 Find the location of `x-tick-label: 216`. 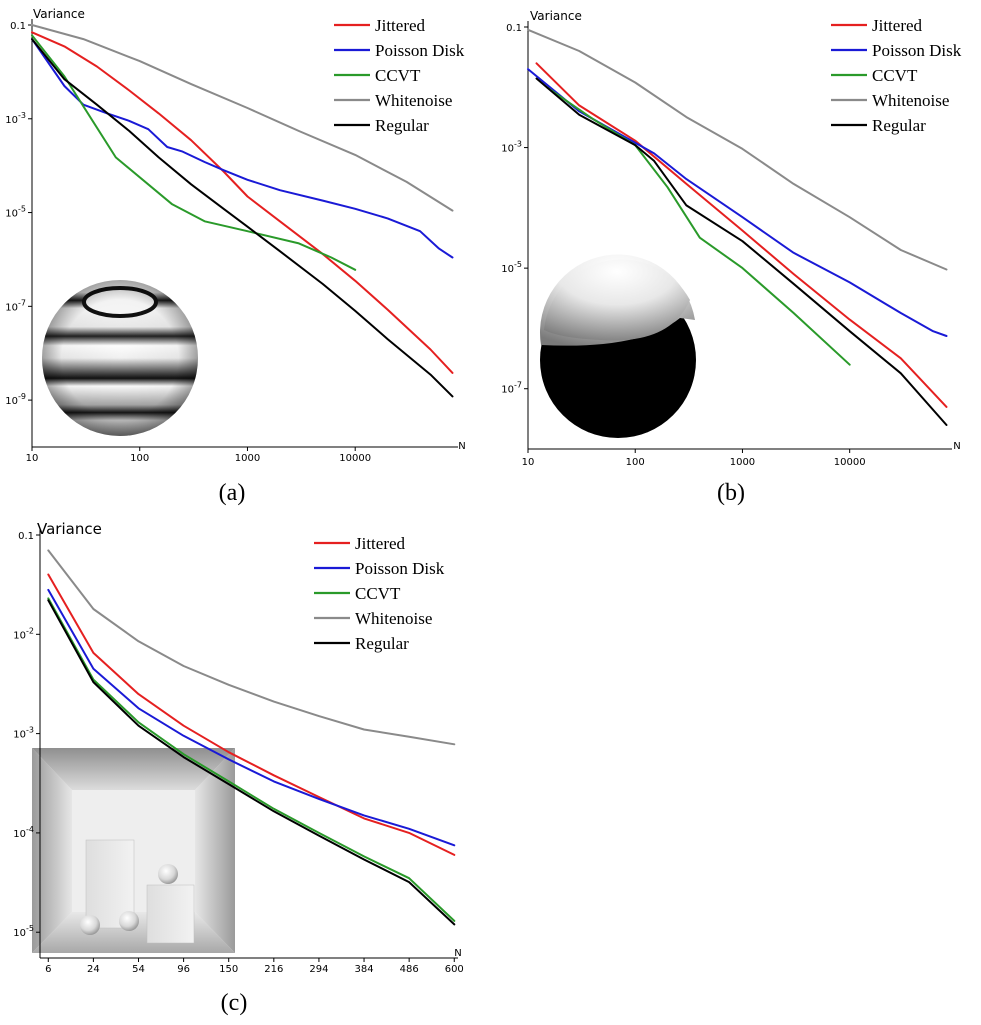

x-tick-label: 216 is located at coordinates (273, 969).